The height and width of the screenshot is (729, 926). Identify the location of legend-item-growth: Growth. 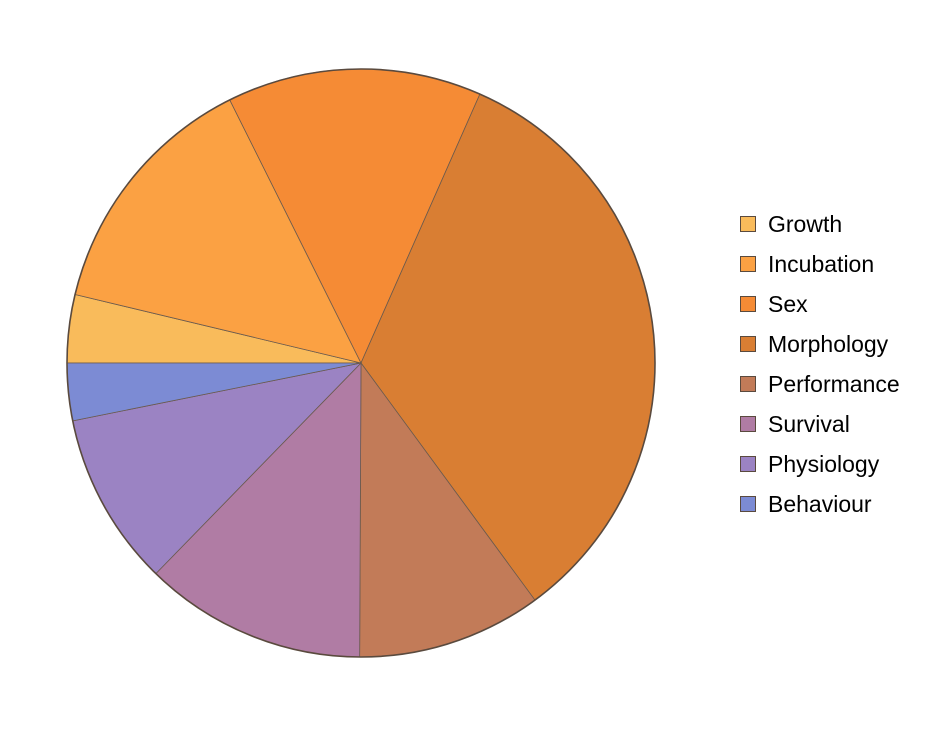
(820, 224).